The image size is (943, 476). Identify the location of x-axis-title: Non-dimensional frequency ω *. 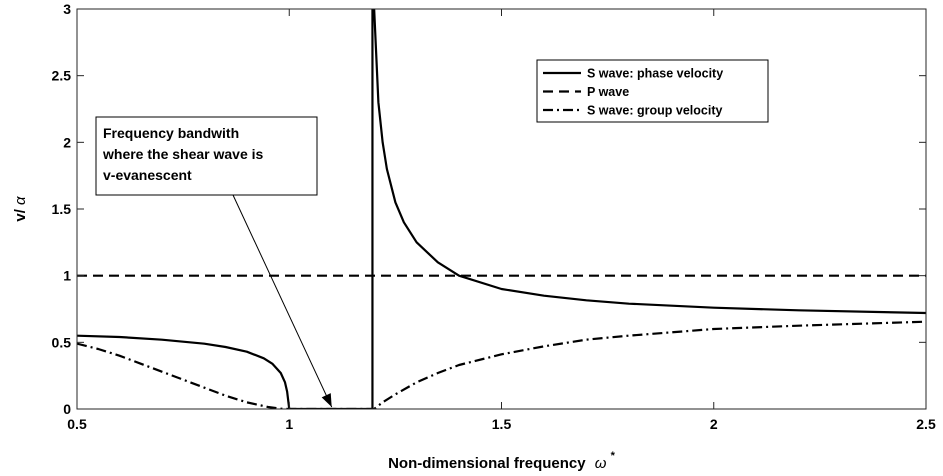
(502, 461).